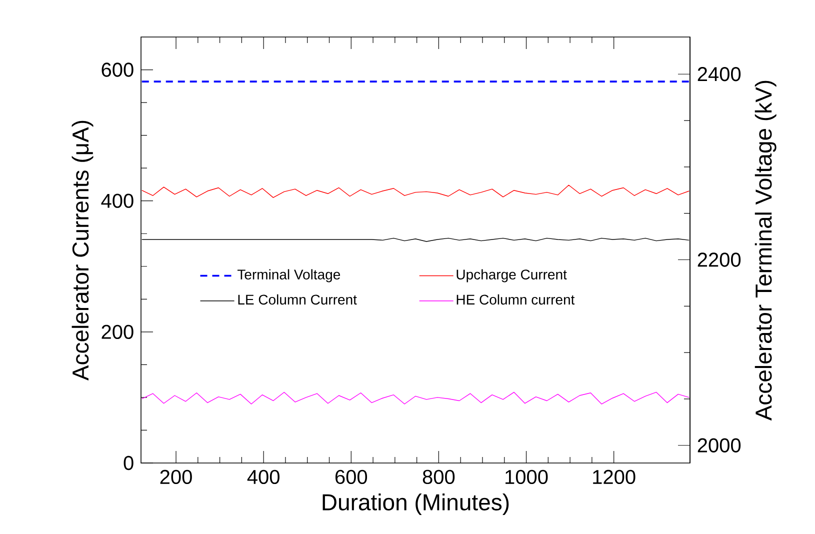 The height and width of the screenshot is (534, 815). What do you see at coordinates (527, 477) in the screenshot?
I see `x-tick-label: 1000` at bounding box center [527, 477].